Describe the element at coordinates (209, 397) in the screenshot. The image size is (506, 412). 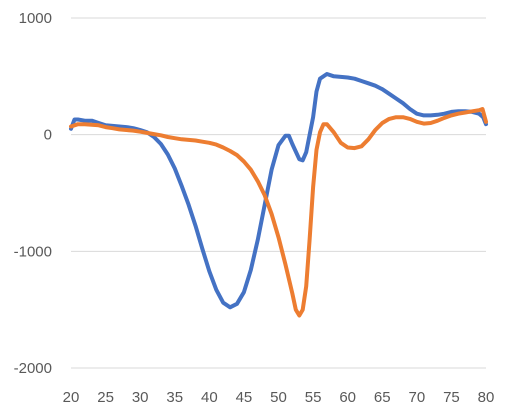
I see `x-tick-label: 40` at that location.